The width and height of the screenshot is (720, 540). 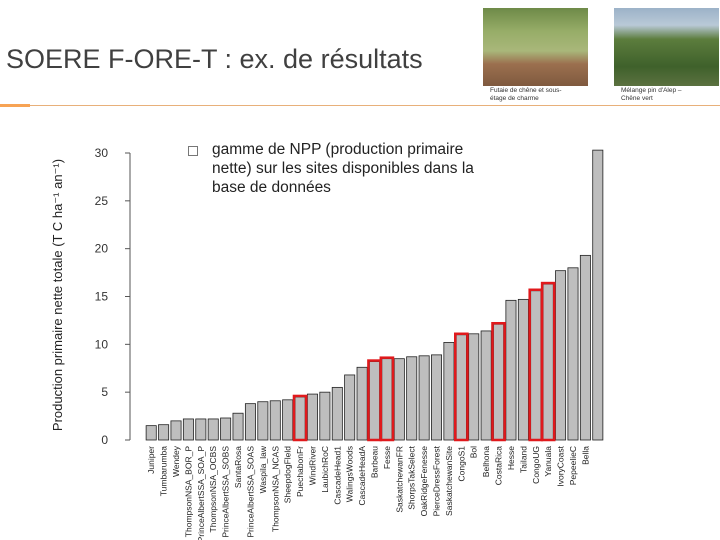 What do you see at coordinates (250, 492) in the screenshot?
I see `x-tick-label: PrinceAlbertSSA_SOAS` at bounding box center [250, 492].